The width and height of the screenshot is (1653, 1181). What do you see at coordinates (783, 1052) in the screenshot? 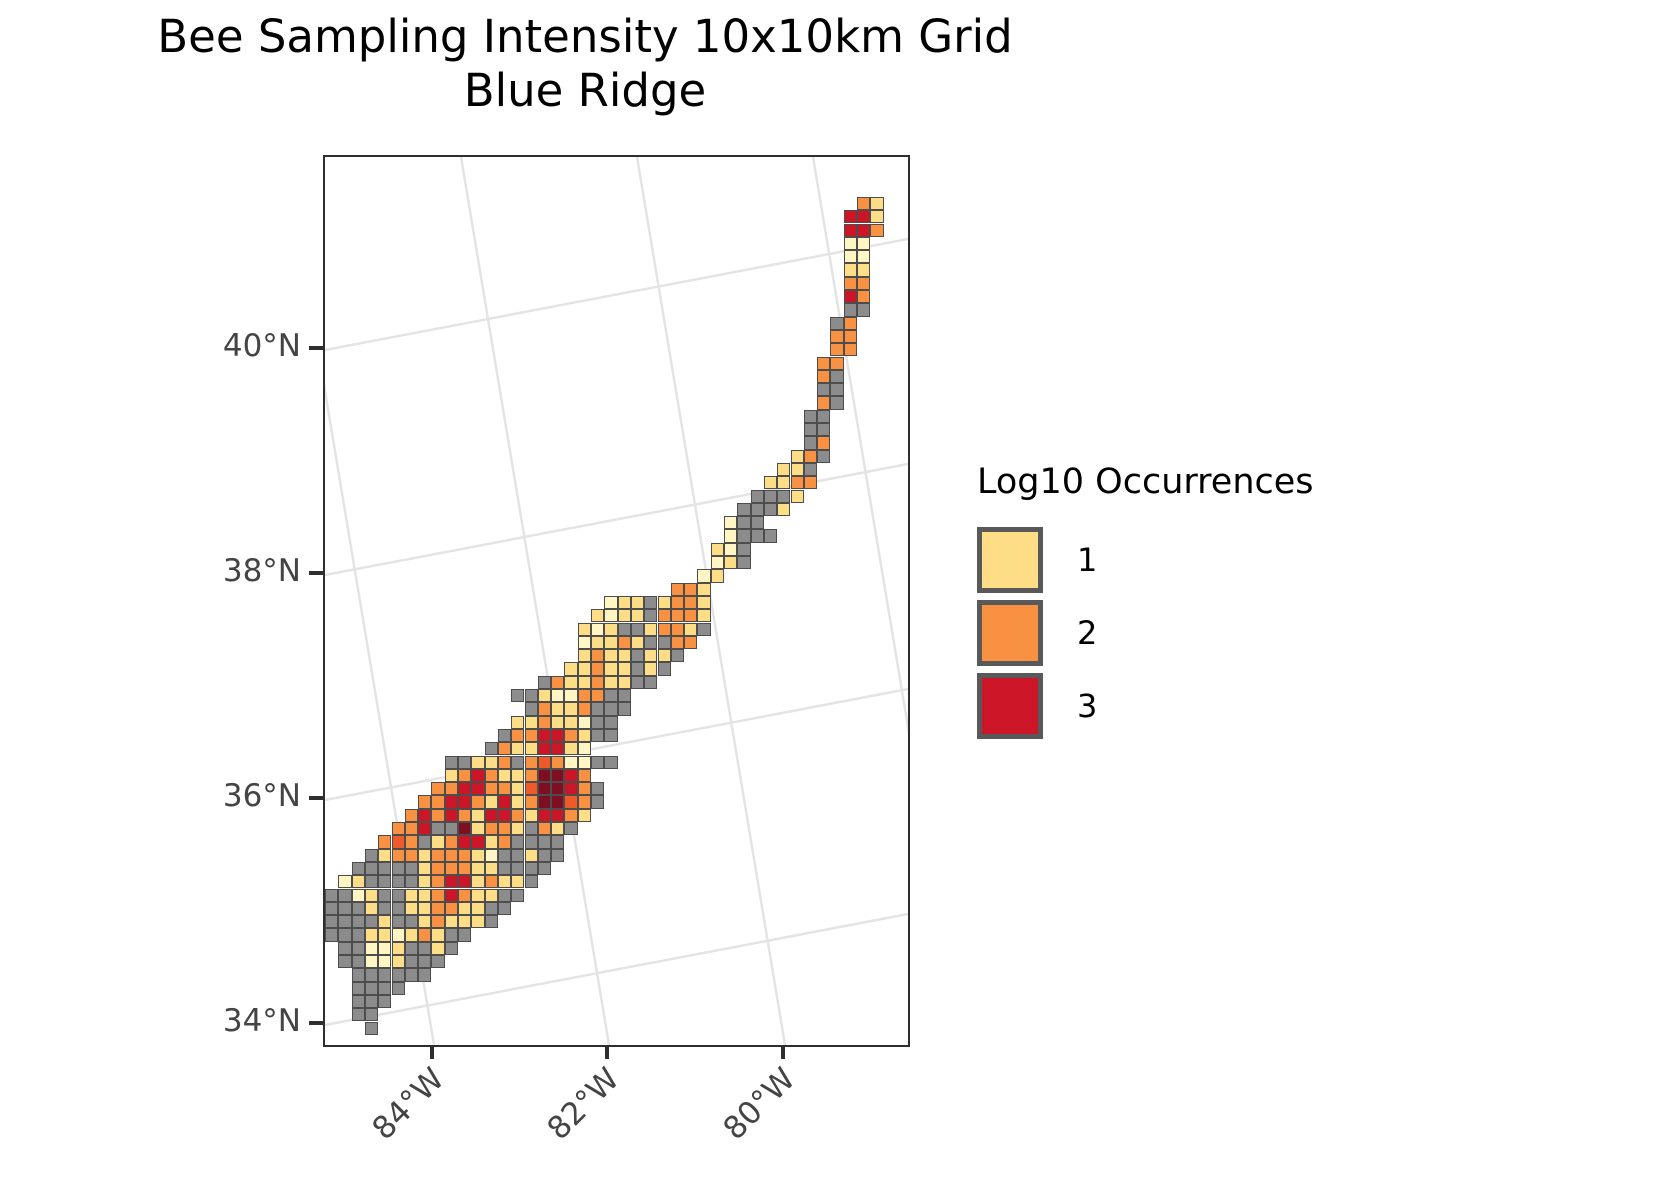
I see `x-axis-tick` at bounding box center [783, 1052].